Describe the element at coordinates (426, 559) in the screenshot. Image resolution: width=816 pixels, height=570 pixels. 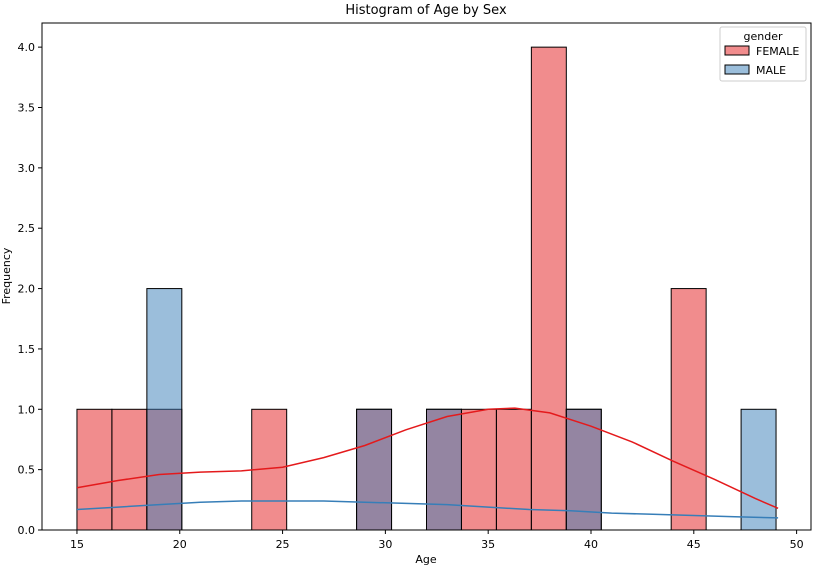
I see `x-axis-label: Age` at that location.